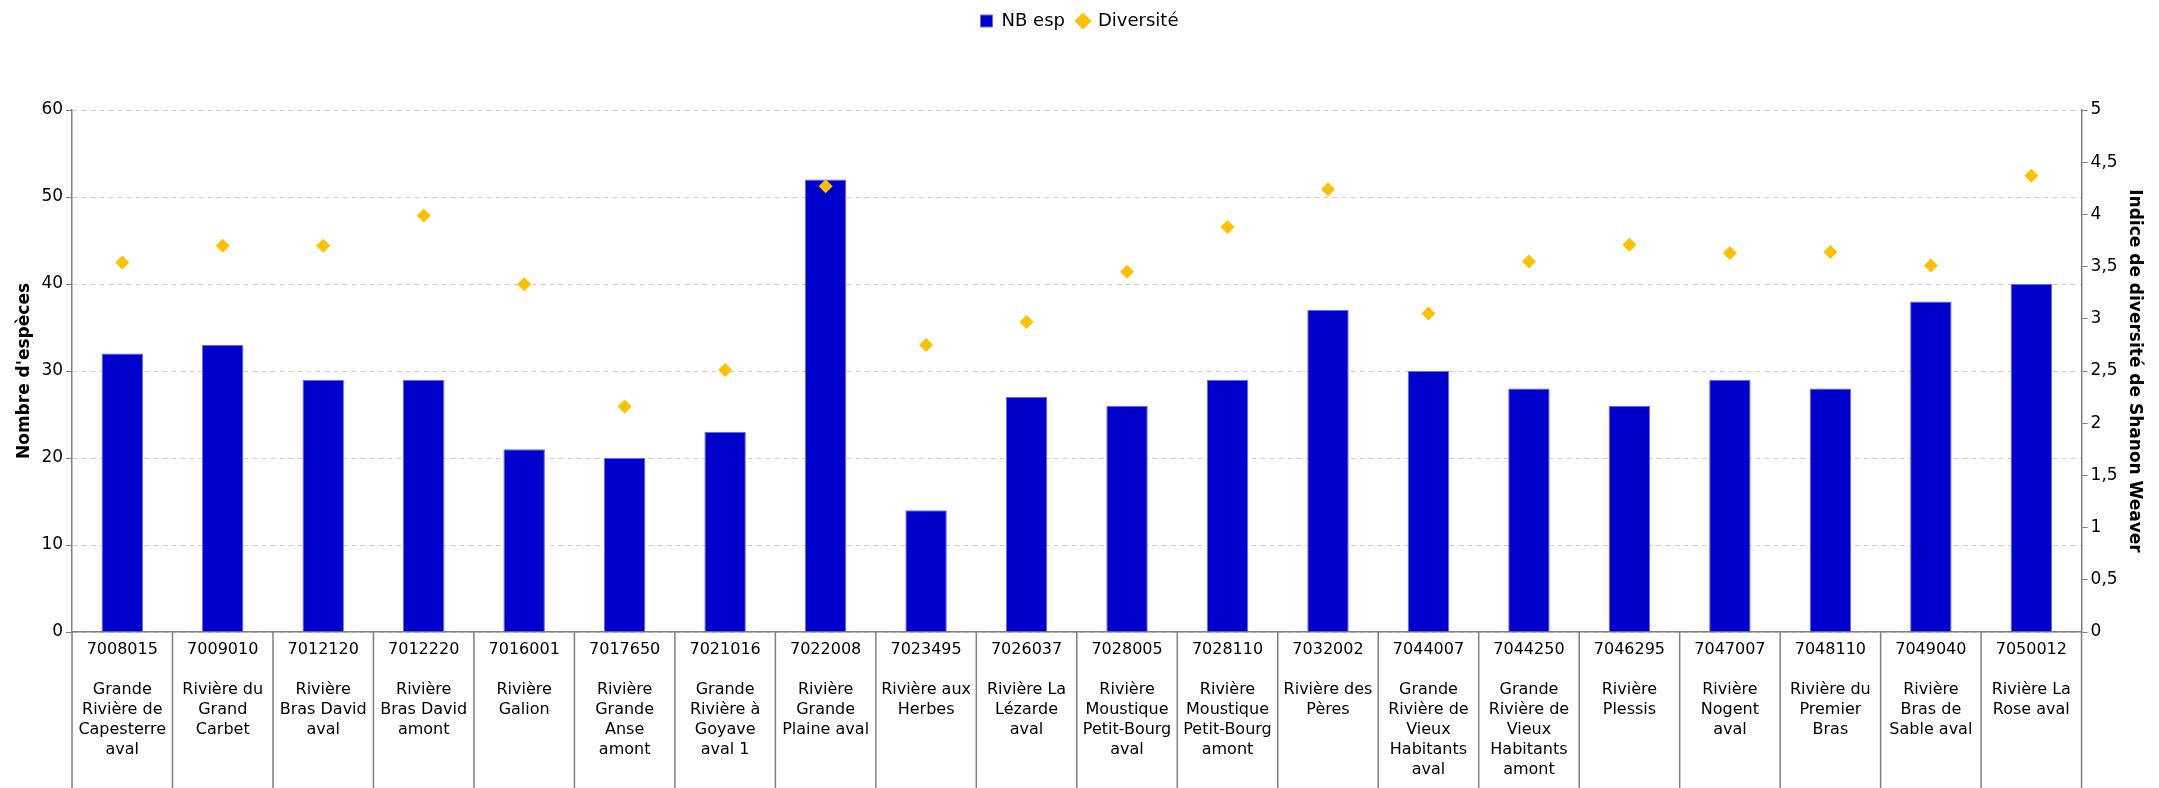 The image size is (2159, 788). Describe the element at coordinates (52, 282) in the screenshot. I see `y-tick-label: 40` at that location.